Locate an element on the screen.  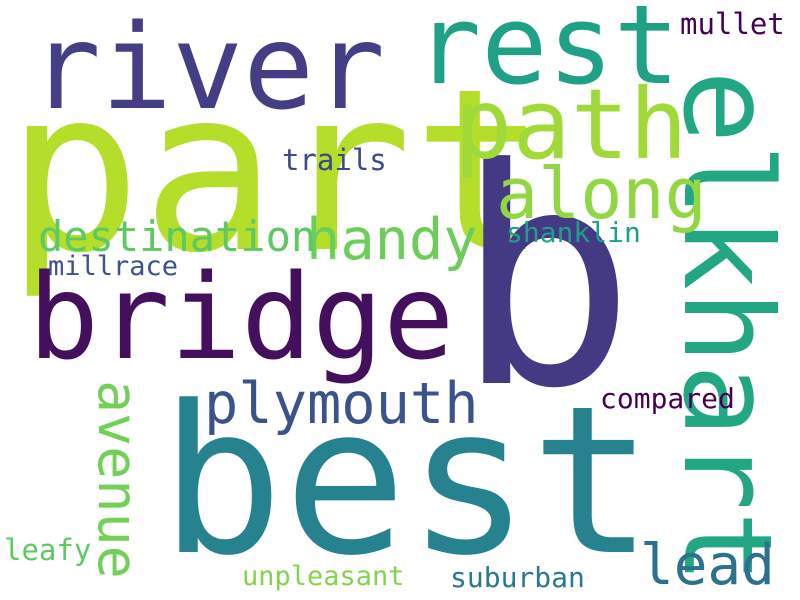
word-plymouth: plymouth is located at coordinates (341, 404).